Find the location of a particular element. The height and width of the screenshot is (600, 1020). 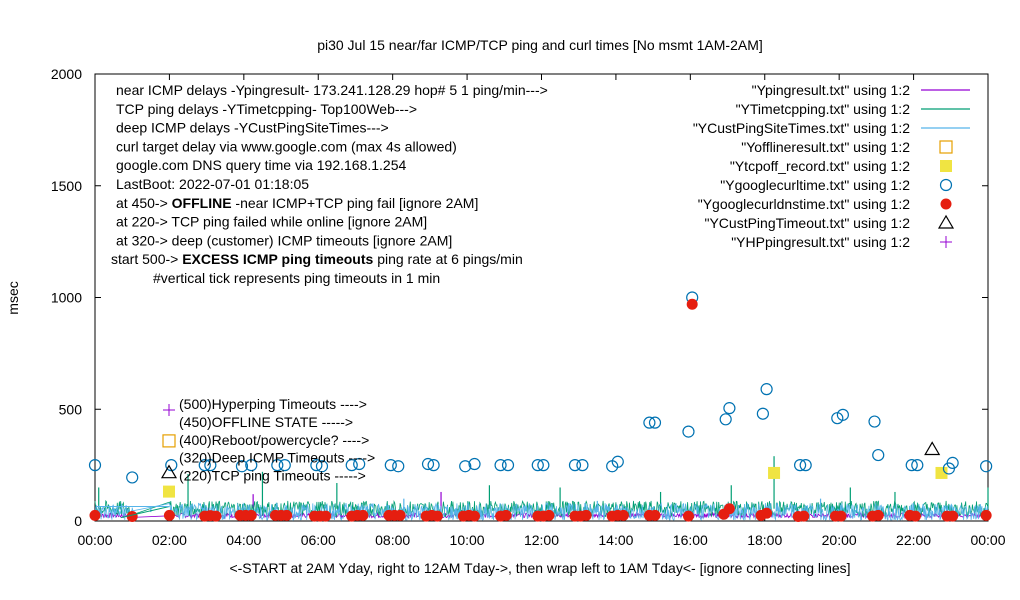

y-axis-label: msec is located at coordinates (13, 297).